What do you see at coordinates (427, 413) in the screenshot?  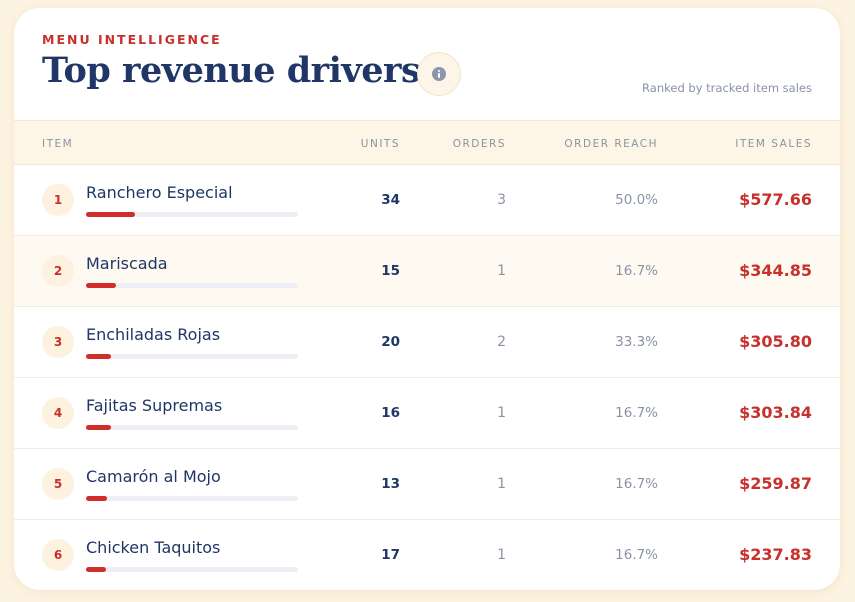 I see `table-row: 4 Fajitas Supremas 16 1 16.7% $303.84` at bounding box center [427, 413].